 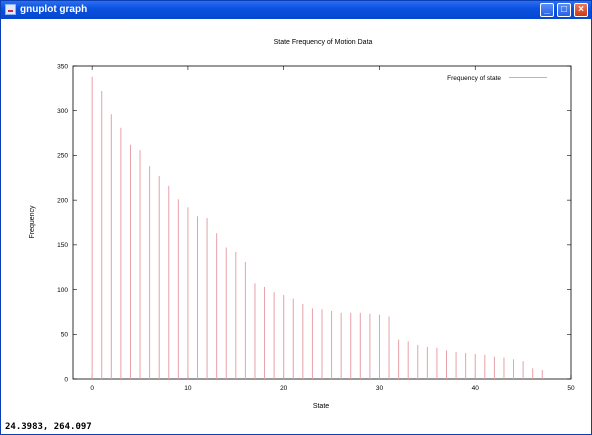 I want to click on x-tick-label: 50, so click(x=571, y=388).